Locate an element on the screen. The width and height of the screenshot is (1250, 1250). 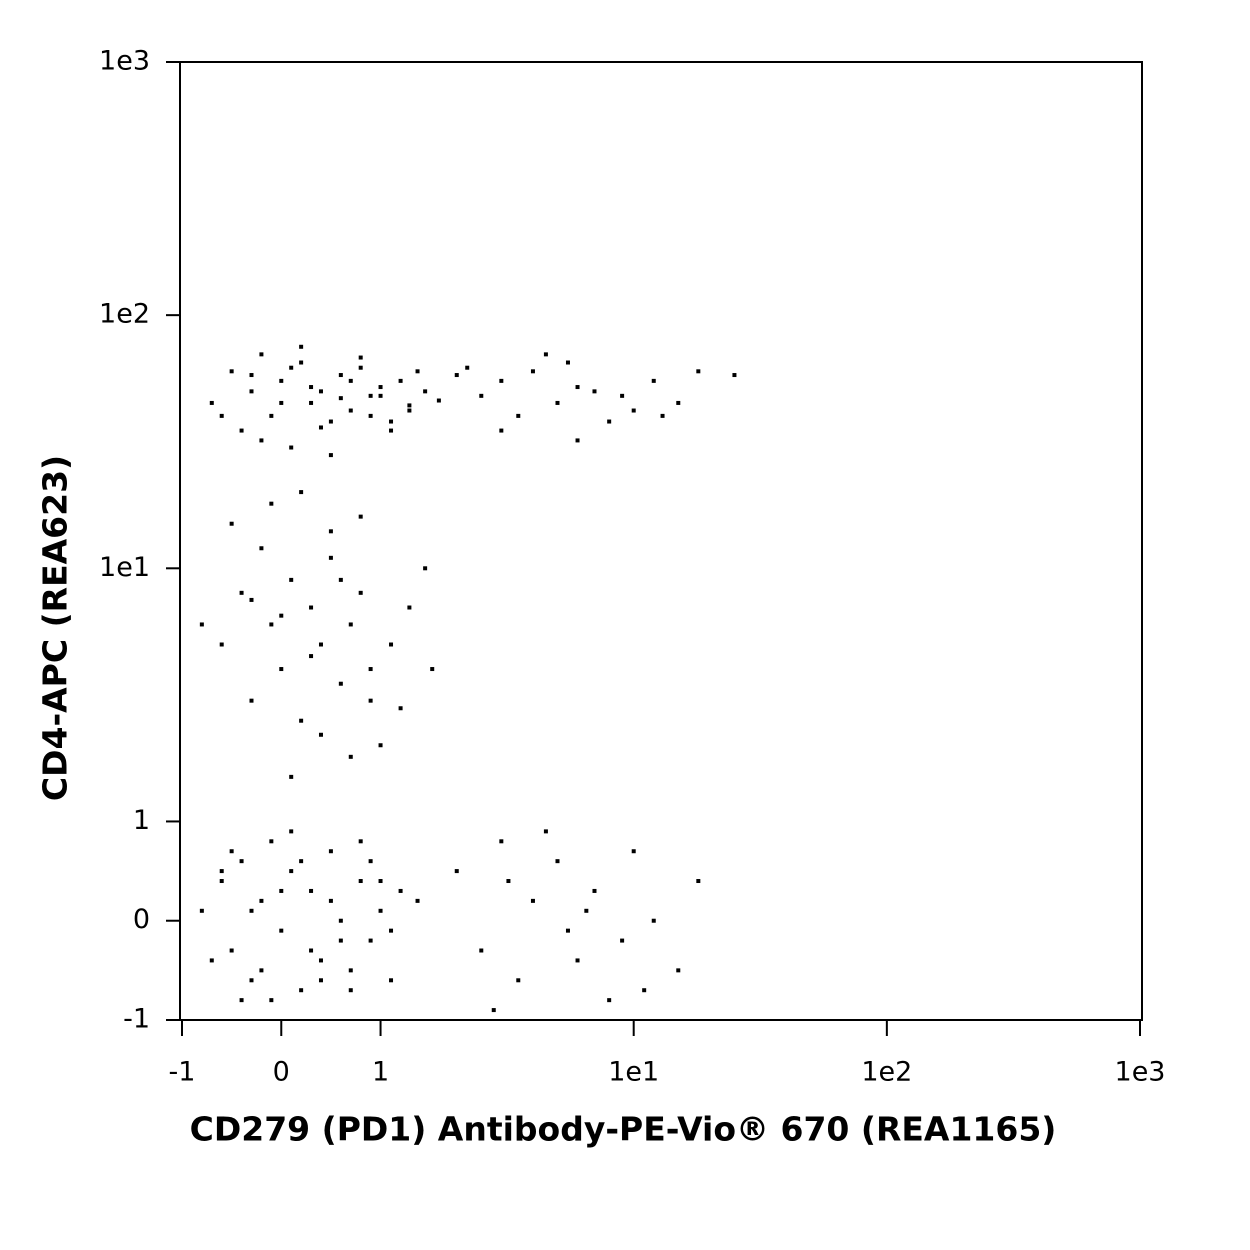
x-tick-label: -1 is located at coordinates (182, 1072).